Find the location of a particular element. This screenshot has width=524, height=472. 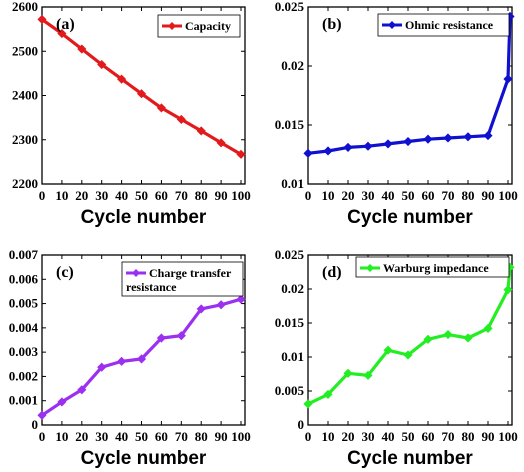

y-tick-label: 2300 is located at coordinates (25, 139).